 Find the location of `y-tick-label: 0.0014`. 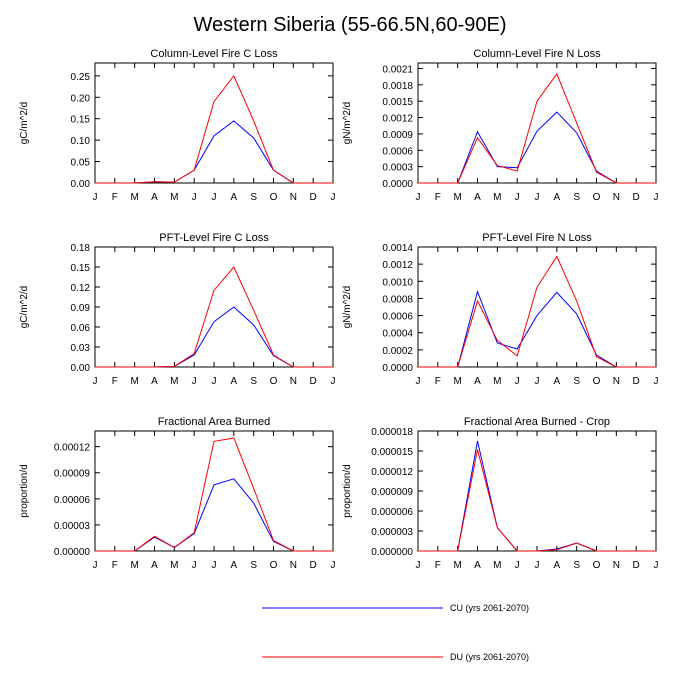

y-tick-label: 0.0014 is located at coordinates (397, 248).